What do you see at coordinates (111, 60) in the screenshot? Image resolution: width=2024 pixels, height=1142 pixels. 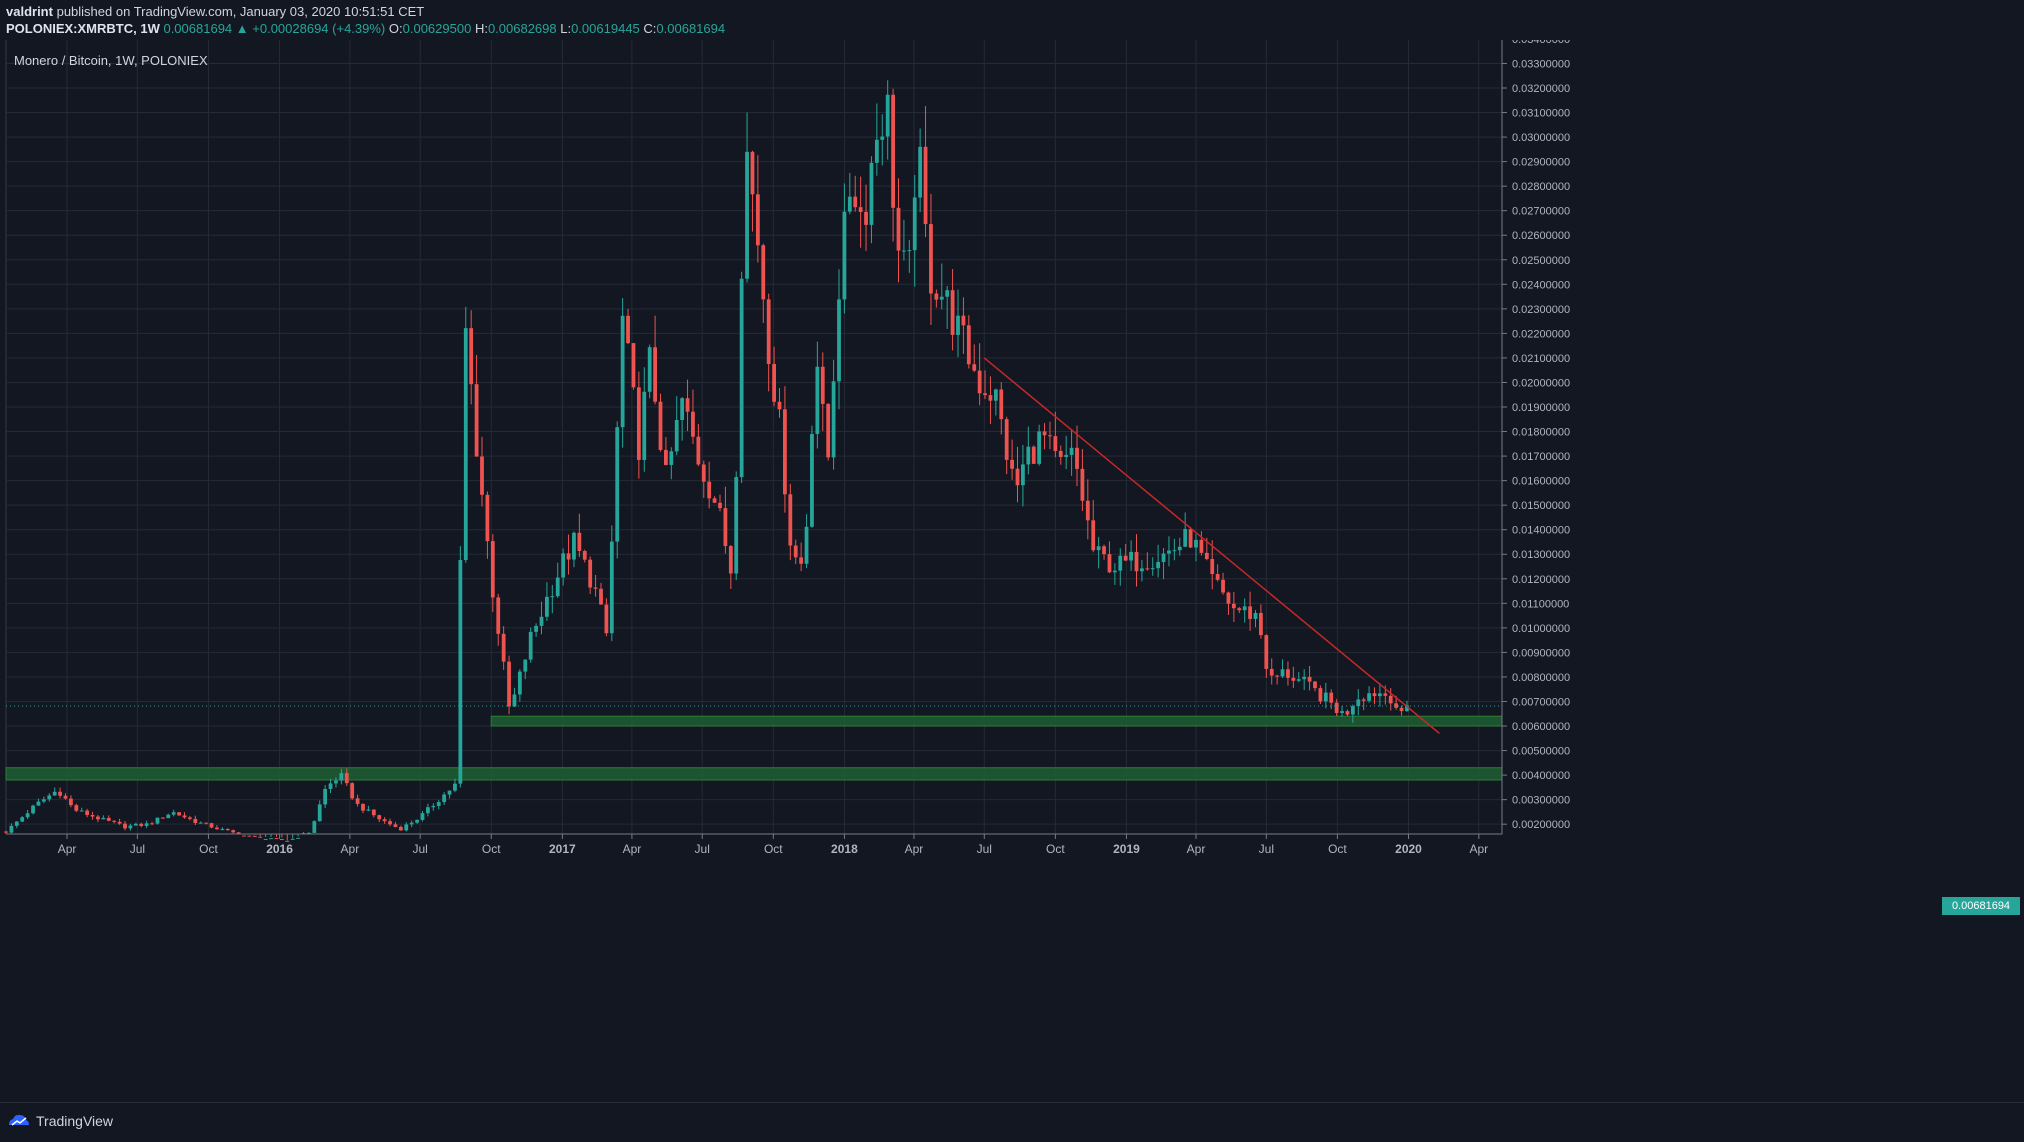 I see `pane-title: Monero / Bitcoin, 1W, POLONIEX` at bounding box center [111, 60].